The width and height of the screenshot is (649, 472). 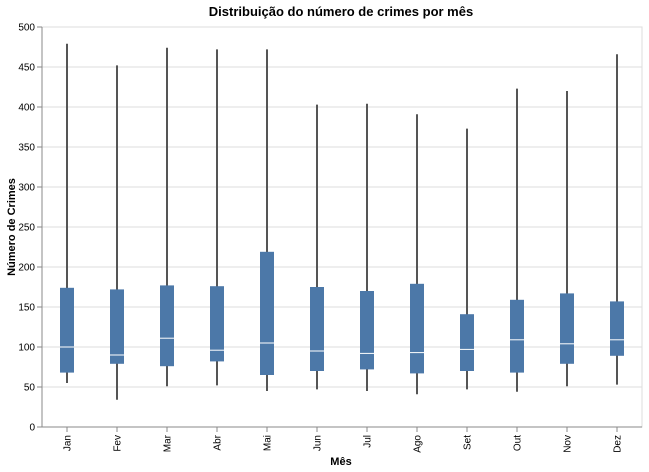 What do you see at coordinates (317, 329) in the screenshot?
I see `box-jun` at bounding box center [317, 329].